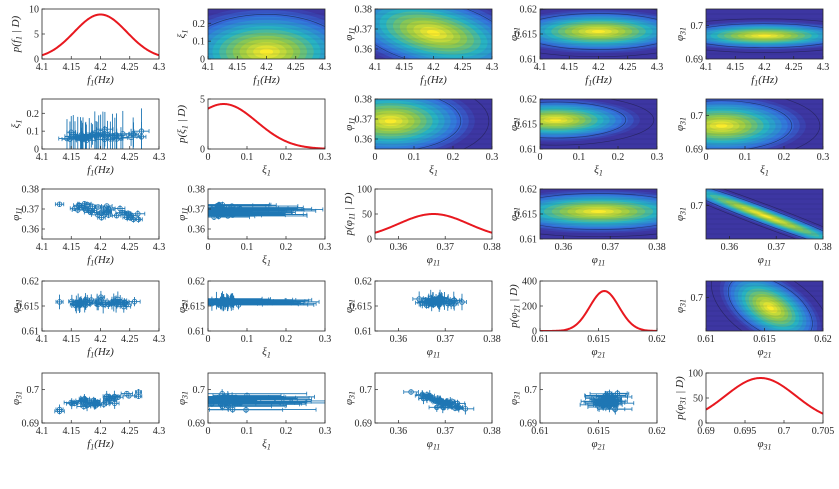 This screenshot has width=839, height=489. Describe the element at coordinates (375, 67) in the screenshot. I see `x-tick-label: 4.1` at that location.